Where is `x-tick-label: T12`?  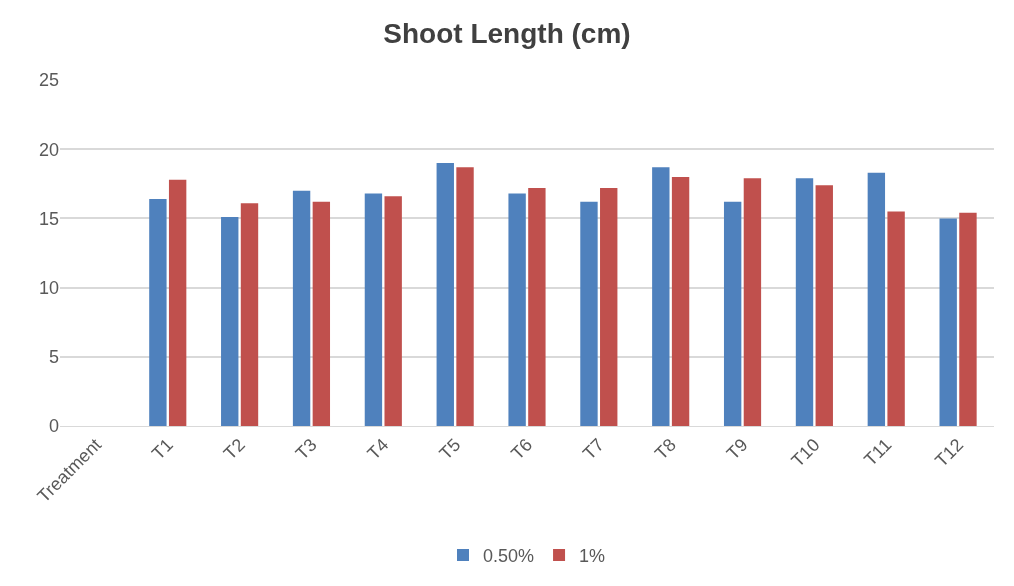 x-tick-label: T12 is located at coordinates (949, 452).